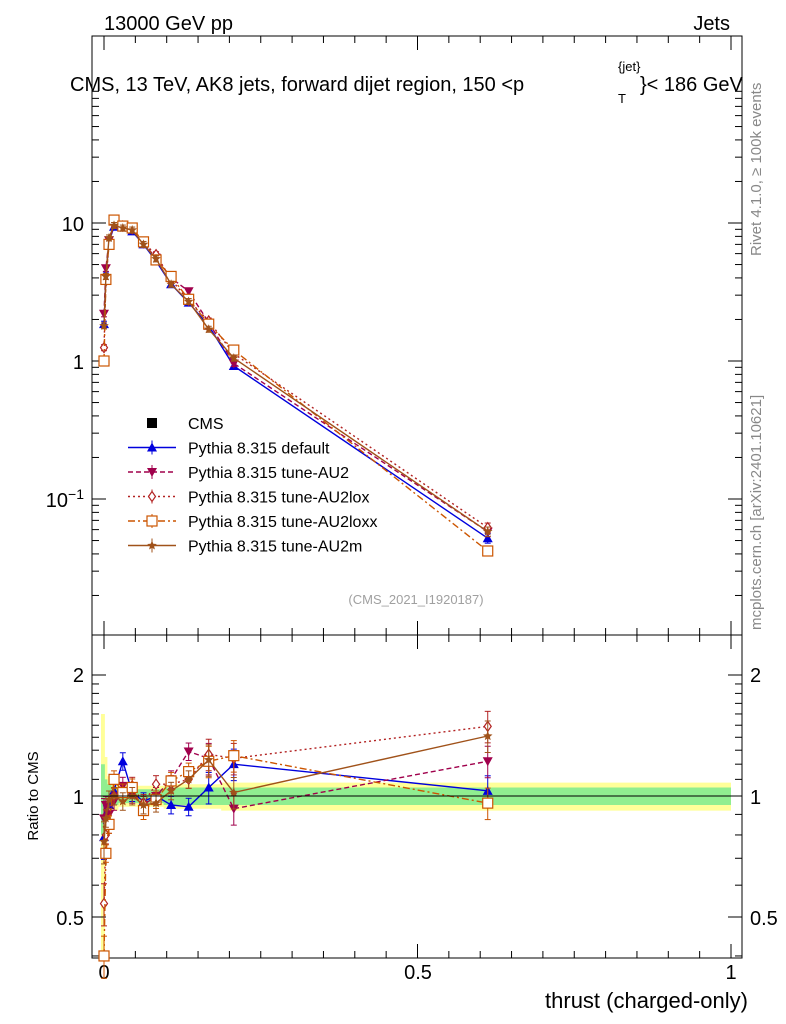  Describe the element at coordinates (646, 1000) in the screenshot. I see `x-axis-label: thrust (charged-only)` at that location.